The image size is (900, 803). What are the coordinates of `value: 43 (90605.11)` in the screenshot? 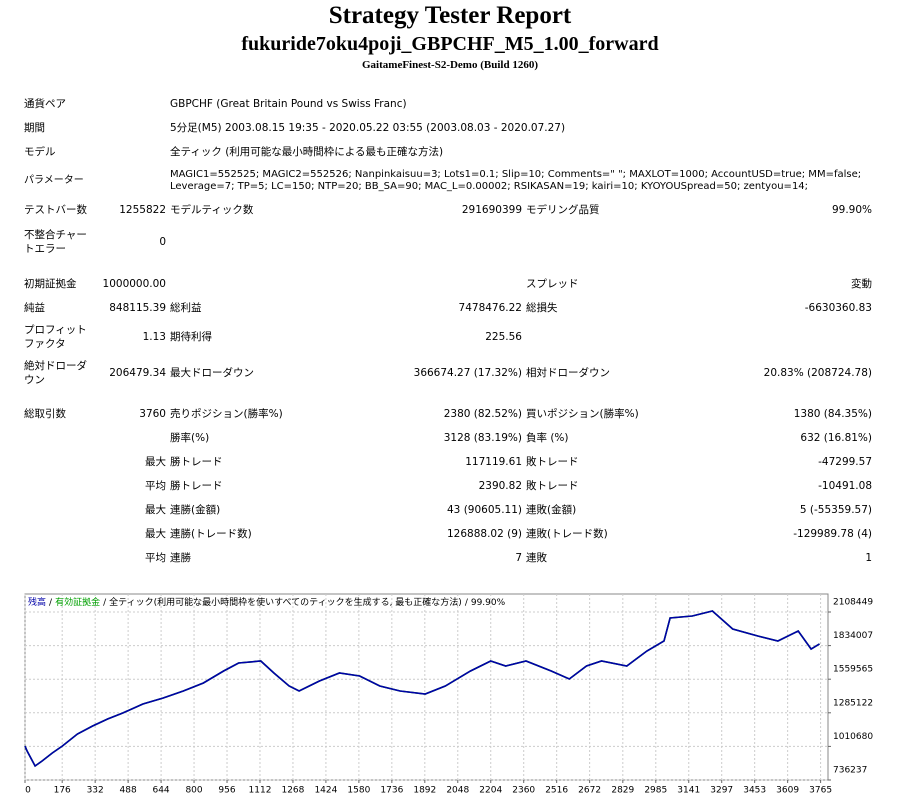 It's located at (484, 510).